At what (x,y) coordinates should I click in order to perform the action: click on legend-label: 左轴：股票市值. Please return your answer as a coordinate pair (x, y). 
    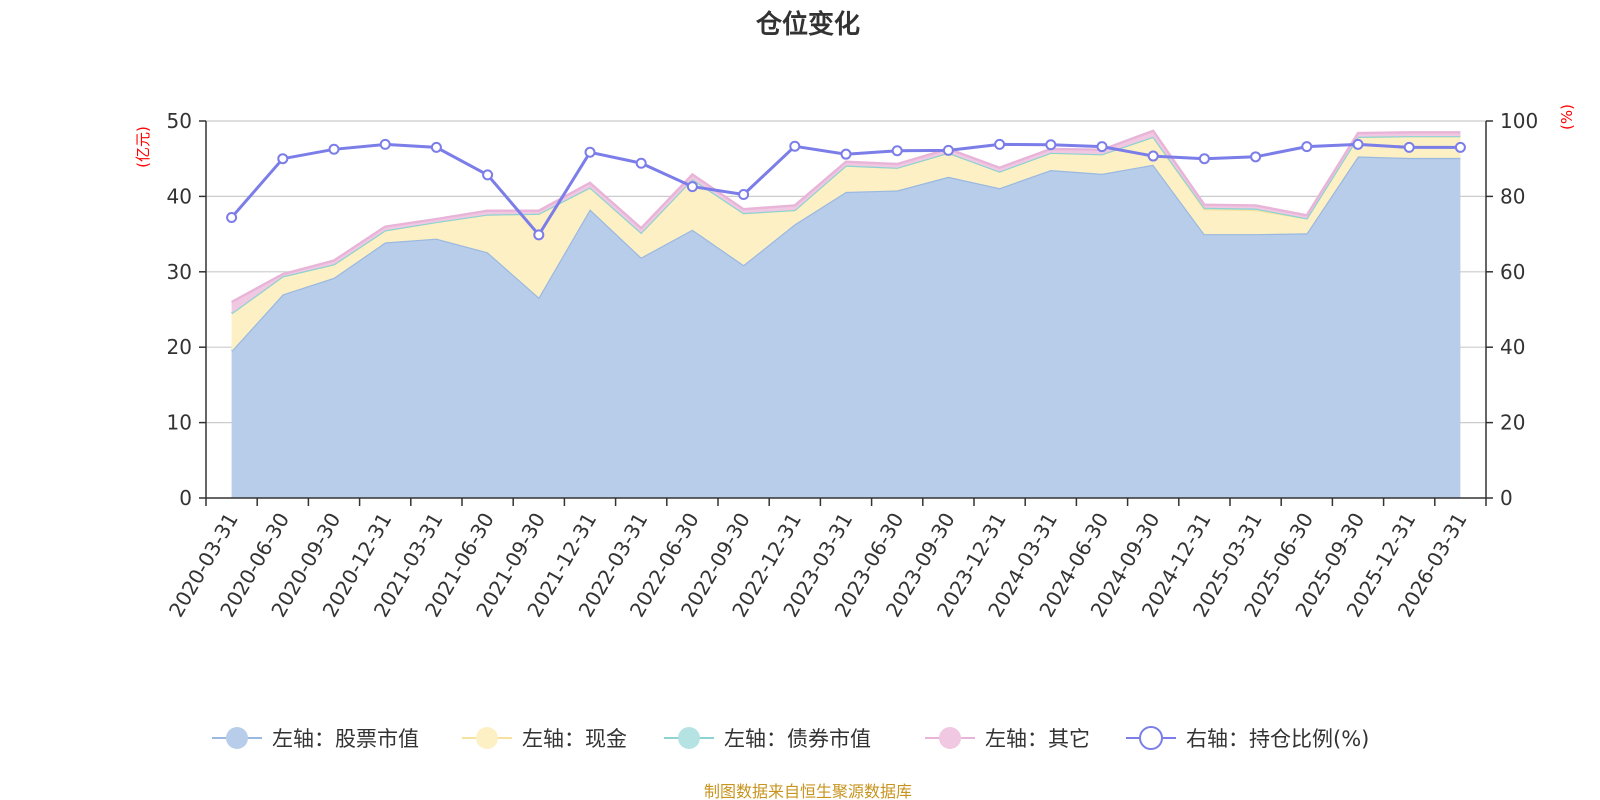
    Looking at the image, I should click on (345, 739).